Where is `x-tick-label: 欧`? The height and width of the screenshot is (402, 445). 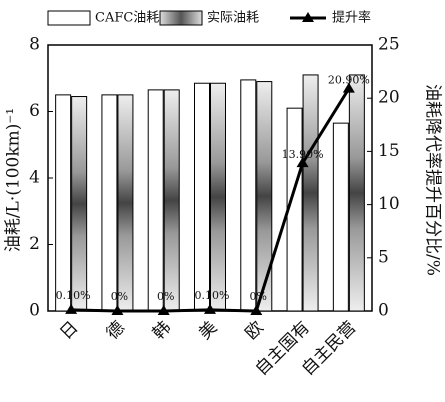 x-tick-label: 欧 is located at coordinates (254, 331).